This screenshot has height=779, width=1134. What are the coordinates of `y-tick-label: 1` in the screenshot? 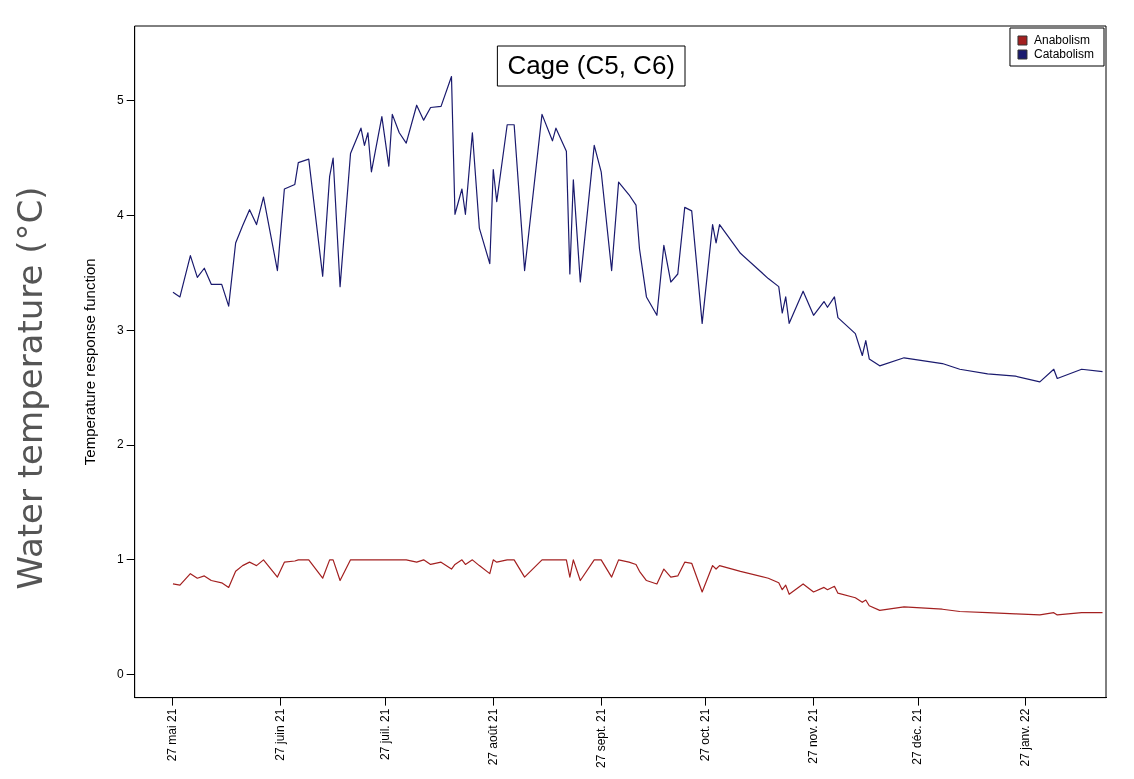 It's located at (120, 559).